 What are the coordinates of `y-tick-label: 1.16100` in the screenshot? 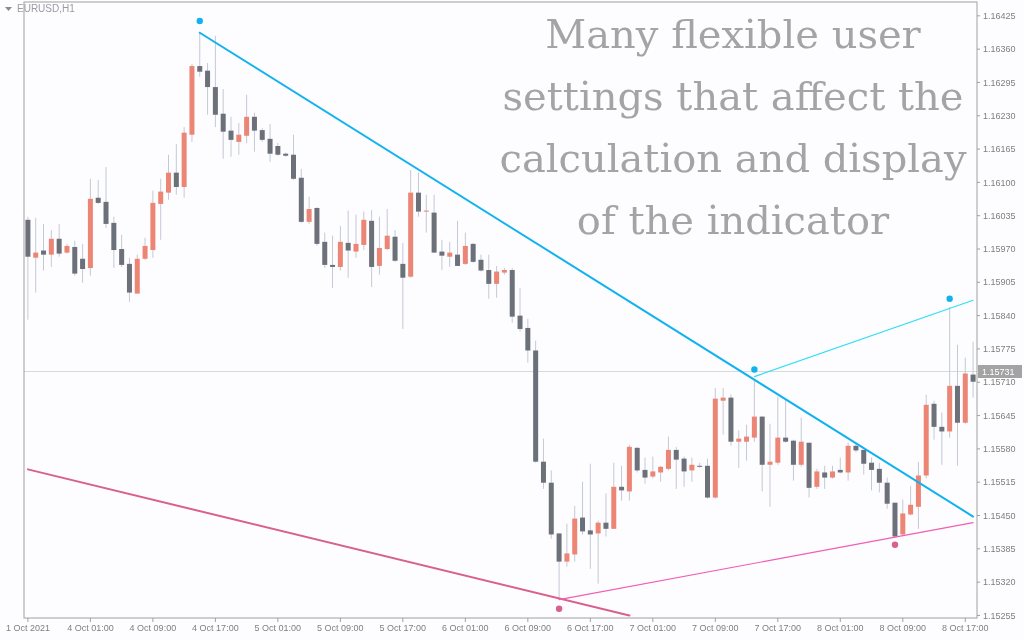 It's located at (999, 182).